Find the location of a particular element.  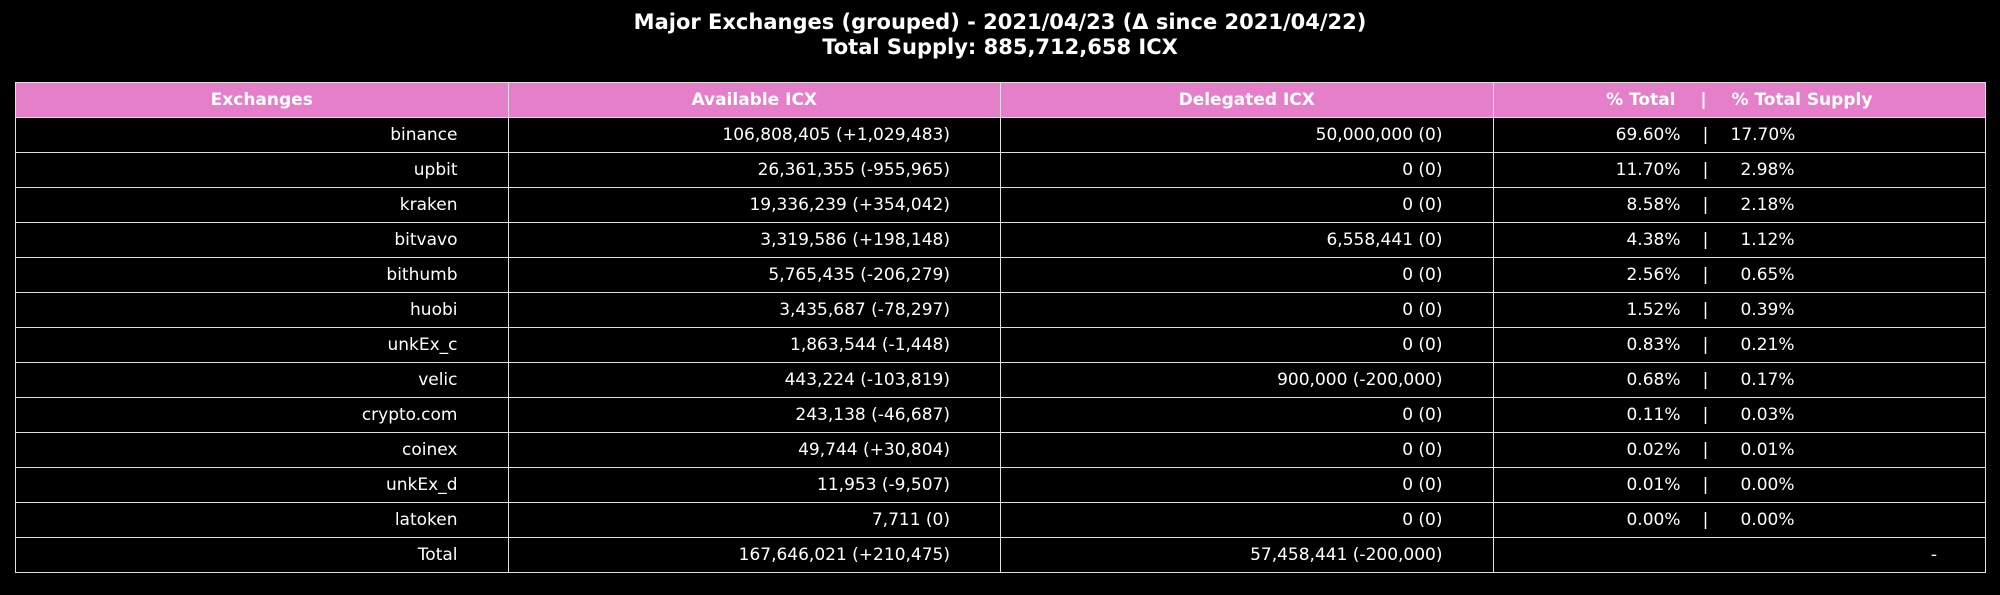

cell-pct-total: 1.52% is located at coordinates (1653, 310).